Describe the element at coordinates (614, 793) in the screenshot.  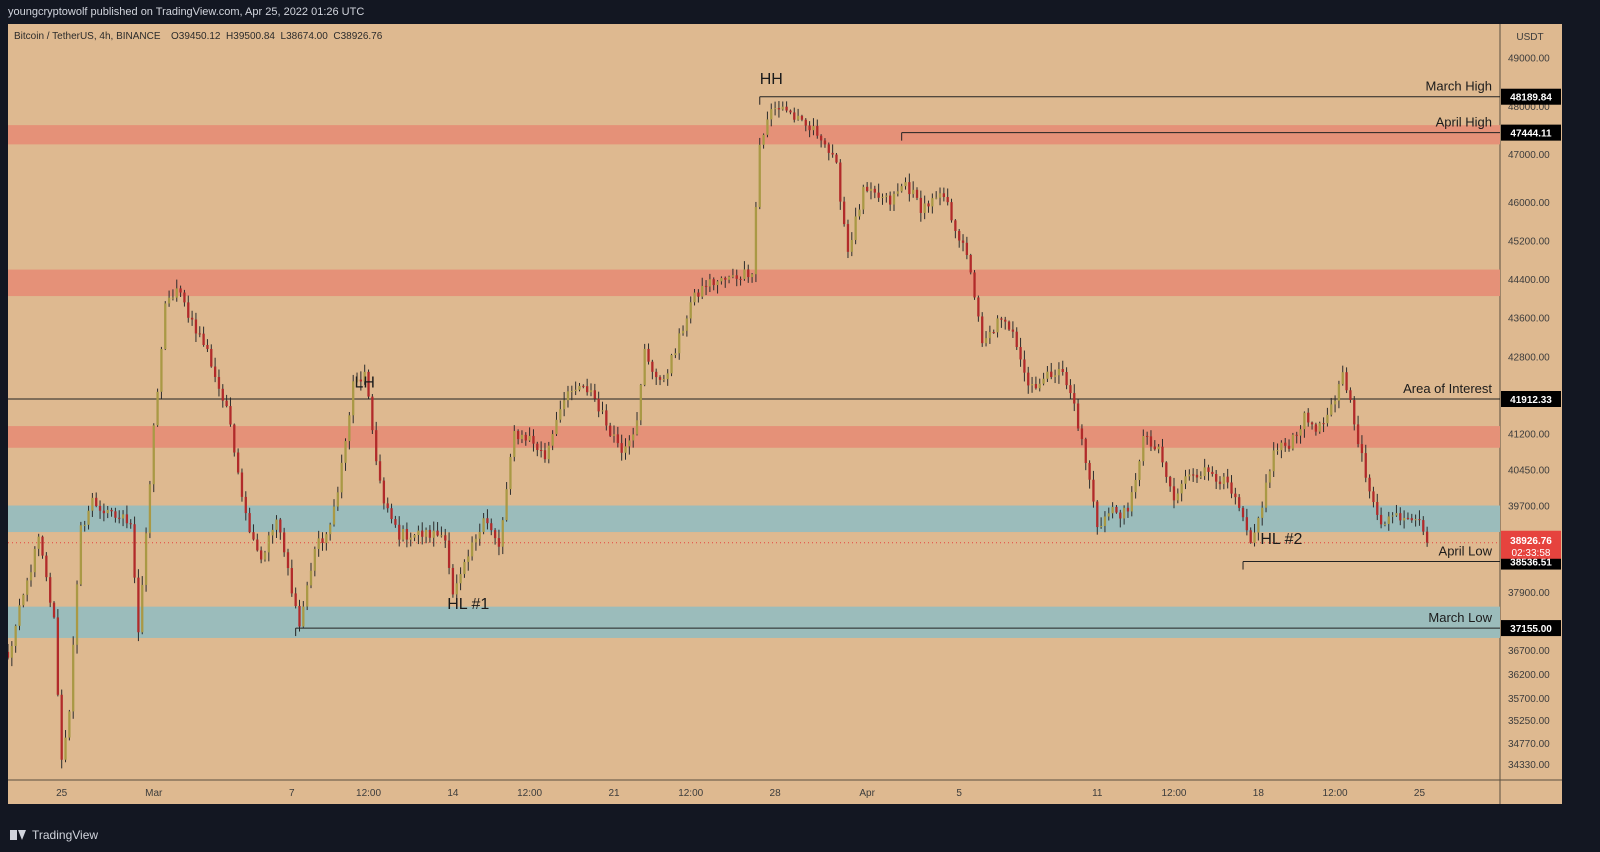
I see `time-tick-label: 21` at that location.